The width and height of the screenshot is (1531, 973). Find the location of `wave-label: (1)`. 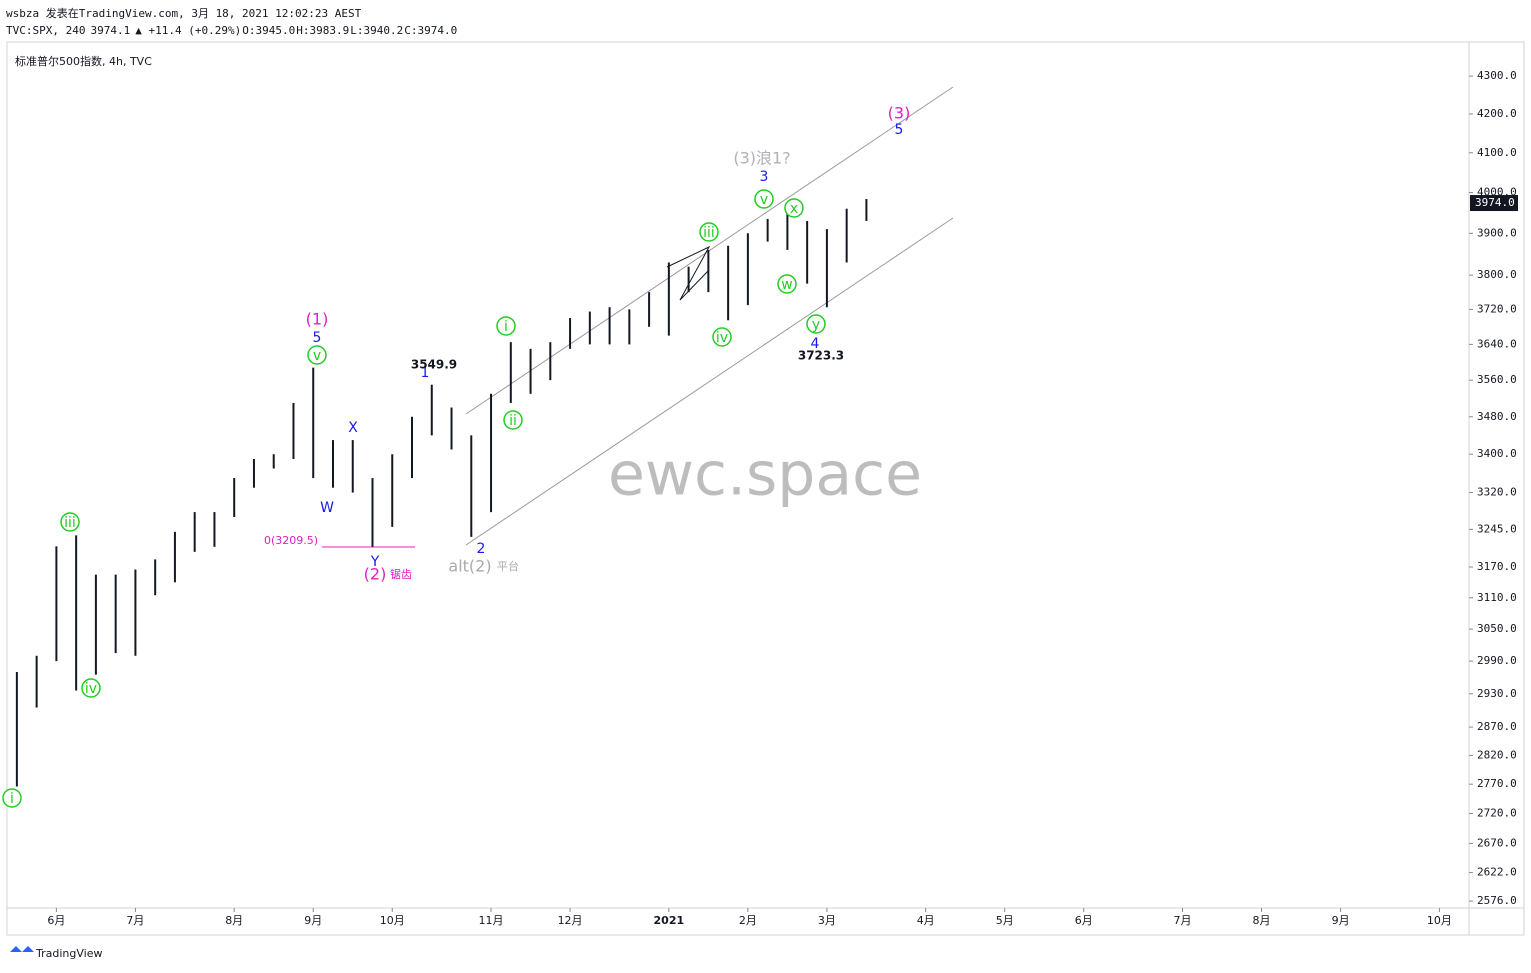

wave-label: (1) is located at coordinates (317, 319).